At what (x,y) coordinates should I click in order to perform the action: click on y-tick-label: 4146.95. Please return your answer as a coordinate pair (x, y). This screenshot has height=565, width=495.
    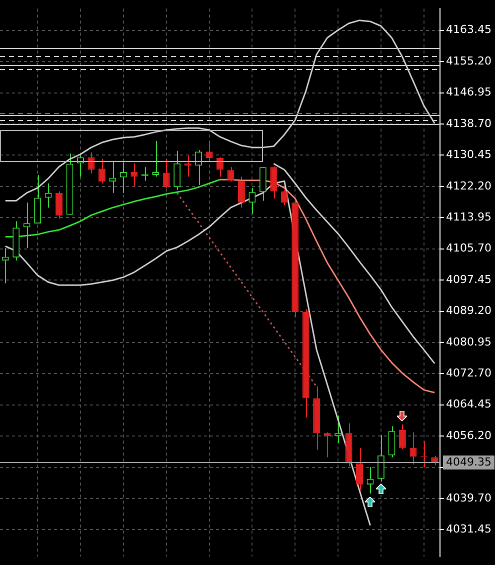
    Looking at the image, I should click on (469, 92).